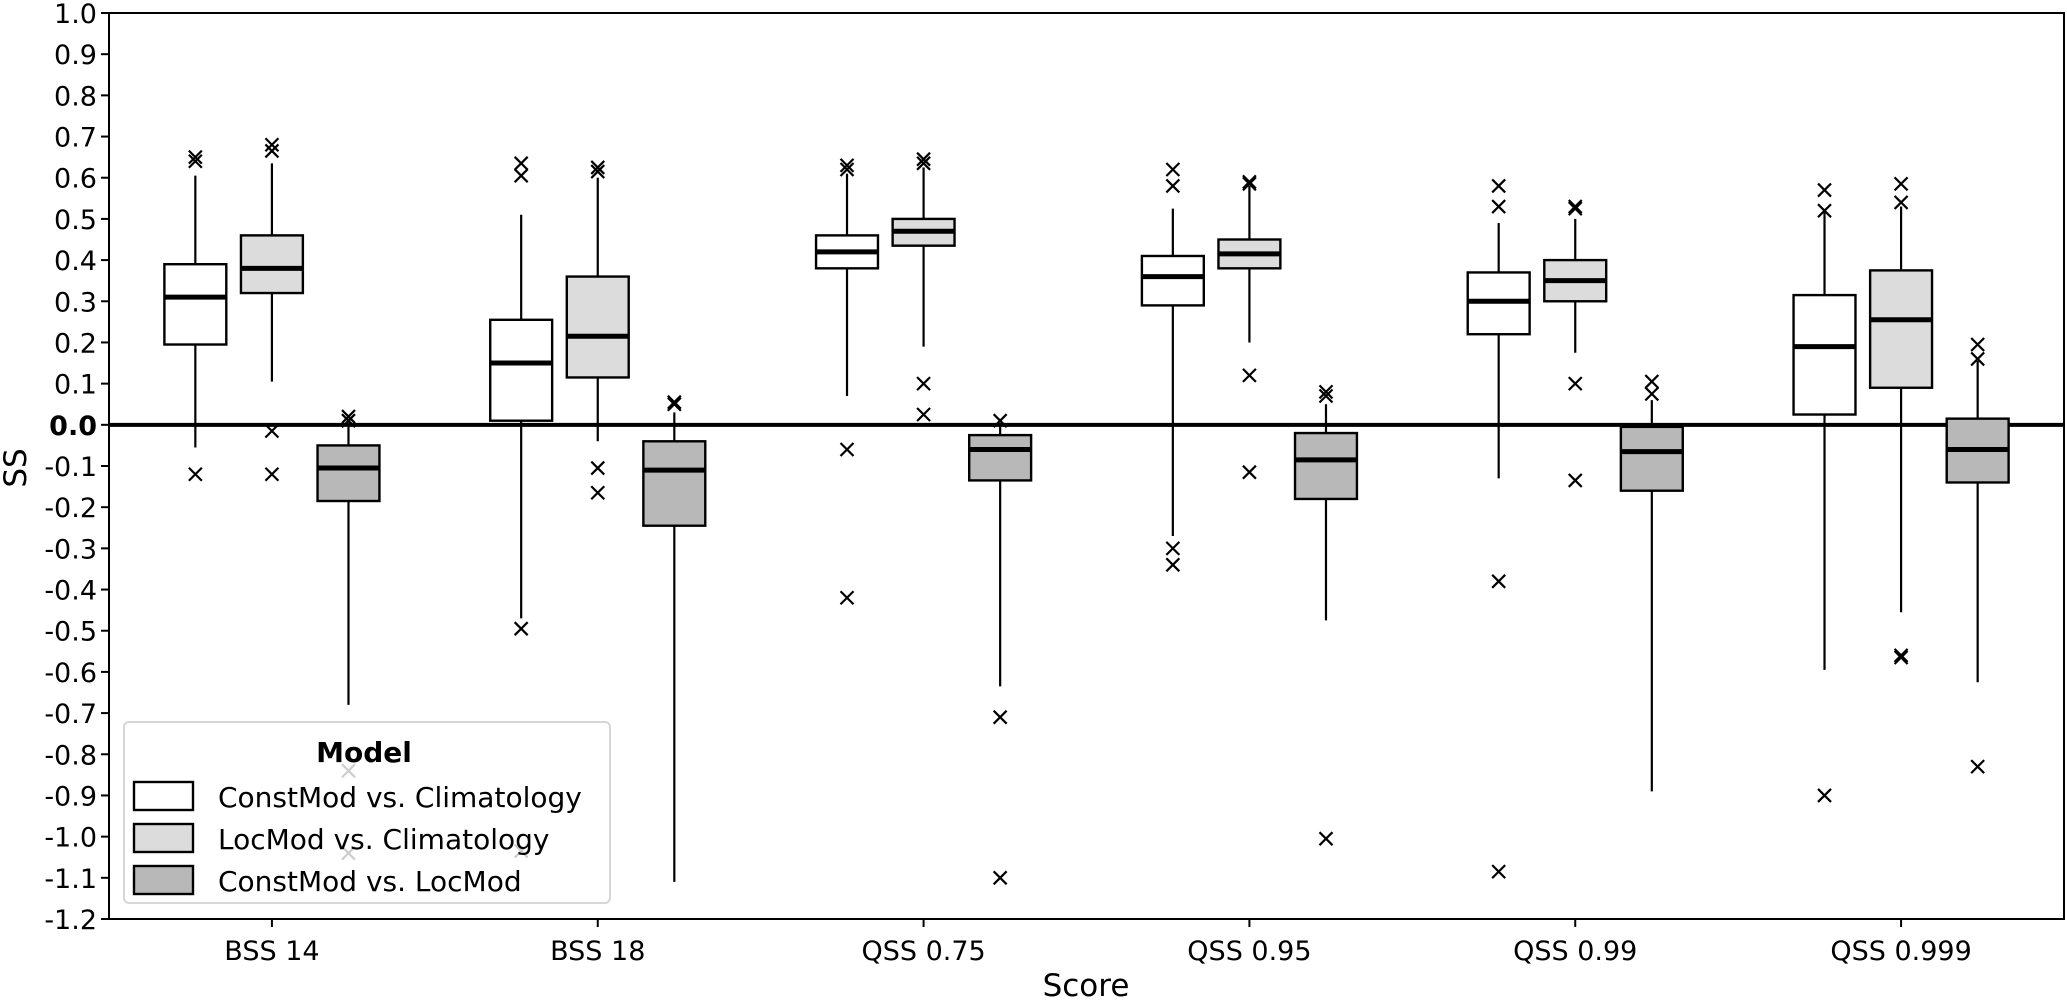 The width and height of the screenshot is (2067, 1002). What do you see at coordinates (923, 951) in the screenshot?
I see `x-tick-label: QSS 0.75` at bounding box center [923, 951].